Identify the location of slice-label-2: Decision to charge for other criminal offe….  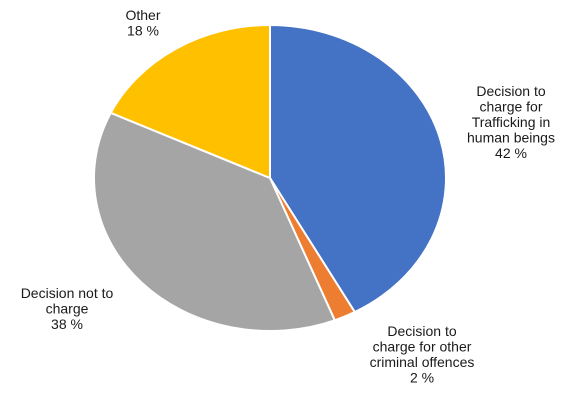
(422, 354).